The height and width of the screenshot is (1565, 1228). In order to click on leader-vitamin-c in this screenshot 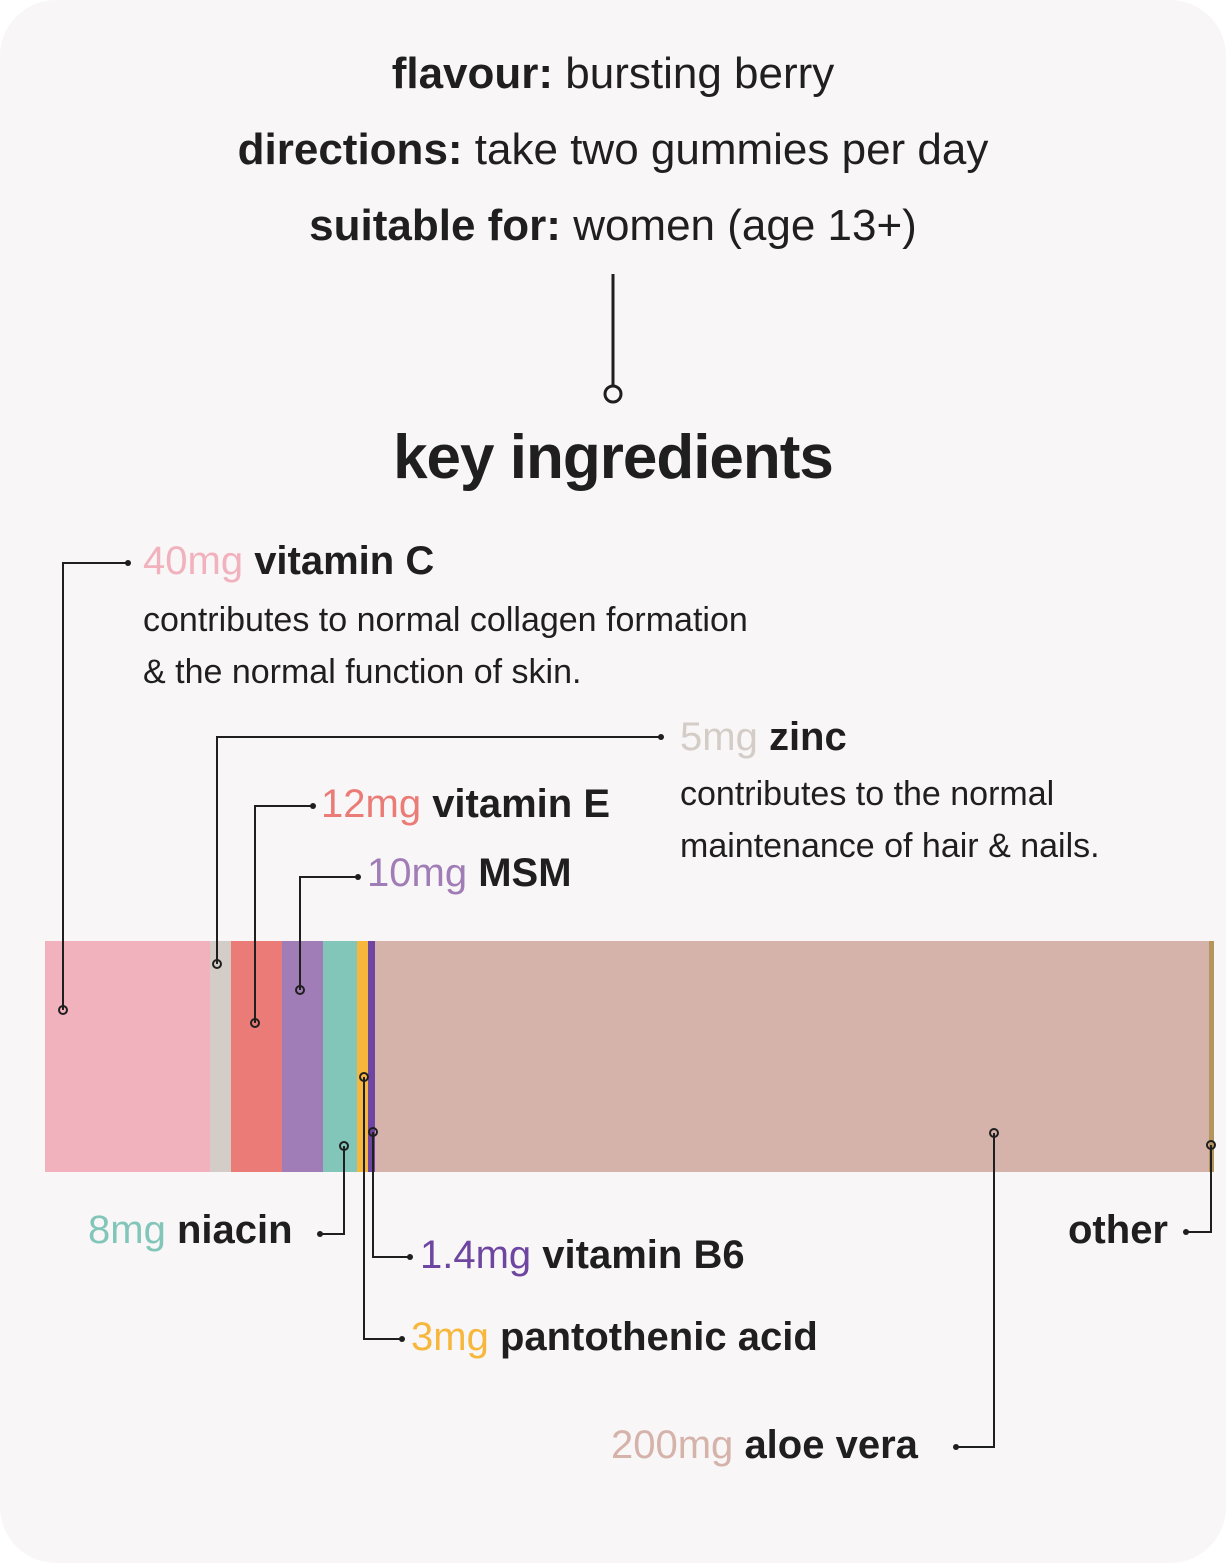, I will do `click(94, 787)`.